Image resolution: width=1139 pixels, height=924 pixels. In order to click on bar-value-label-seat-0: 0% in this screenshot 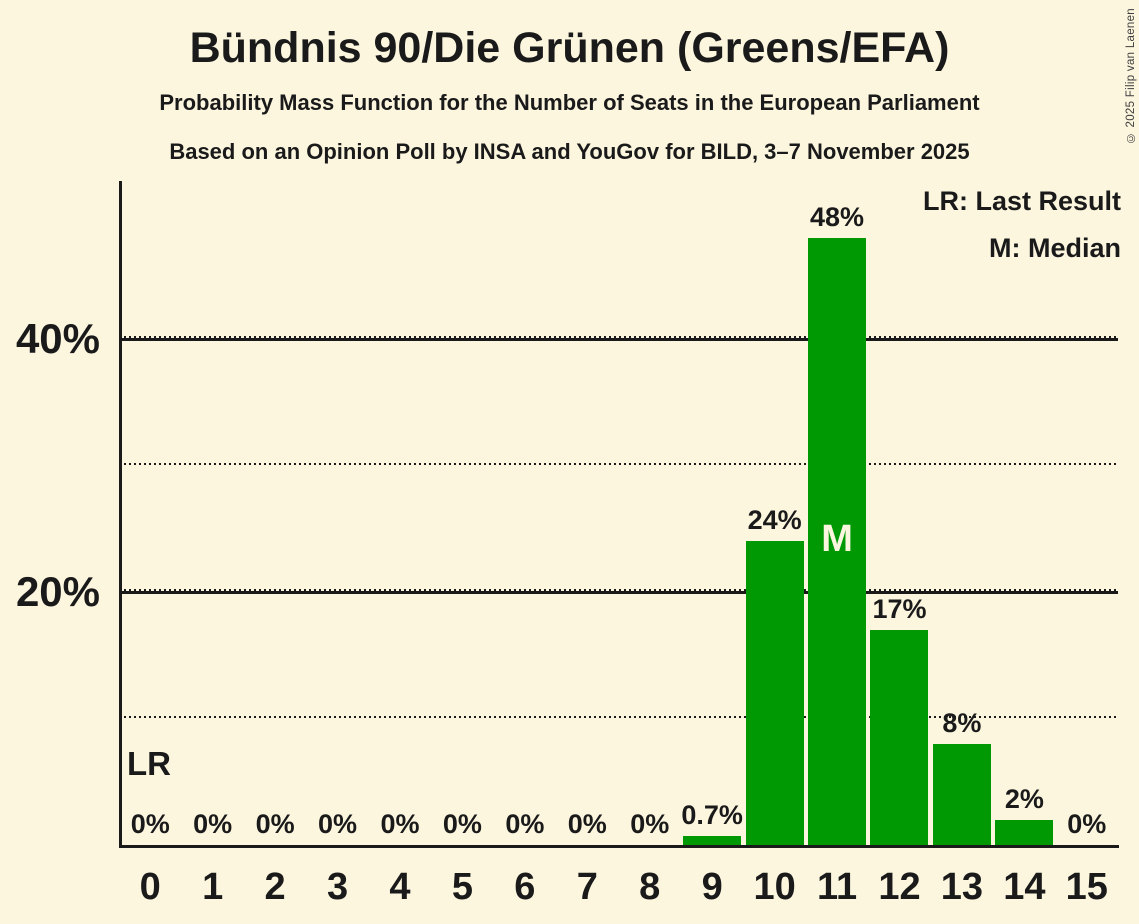, I will do `click(150, 824)`.